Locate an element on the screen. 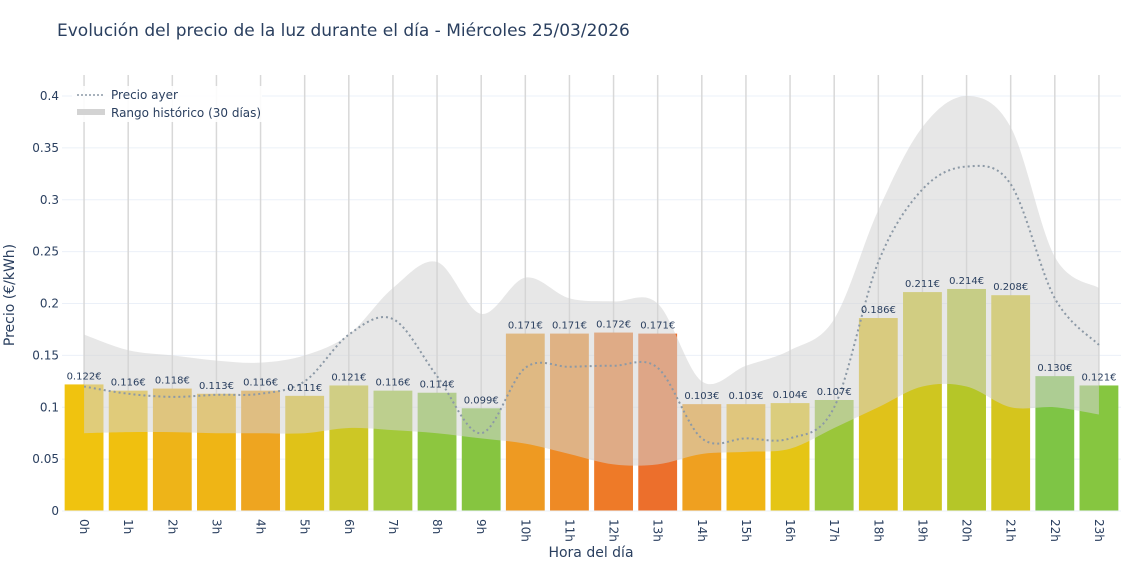  bar-value-label: 0.111€ is located at coordinates (304, 388).